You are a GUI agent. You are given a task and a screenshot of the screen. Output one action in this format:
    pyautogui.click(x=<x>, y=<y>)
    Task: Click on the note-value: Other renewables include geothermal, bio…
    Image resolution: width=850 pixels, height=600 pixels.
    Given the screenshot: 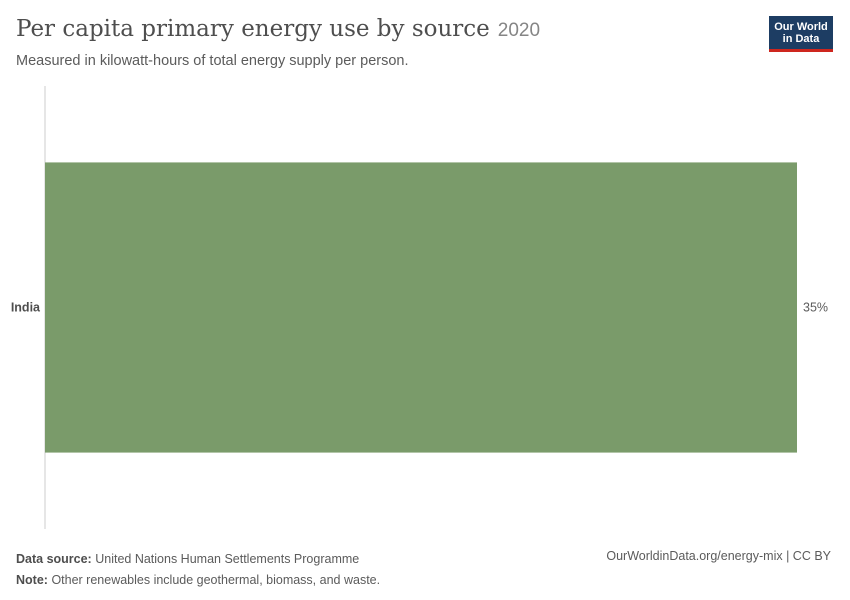 What is the action you would take?
    pyautogui.click(x=216, y=580)
    